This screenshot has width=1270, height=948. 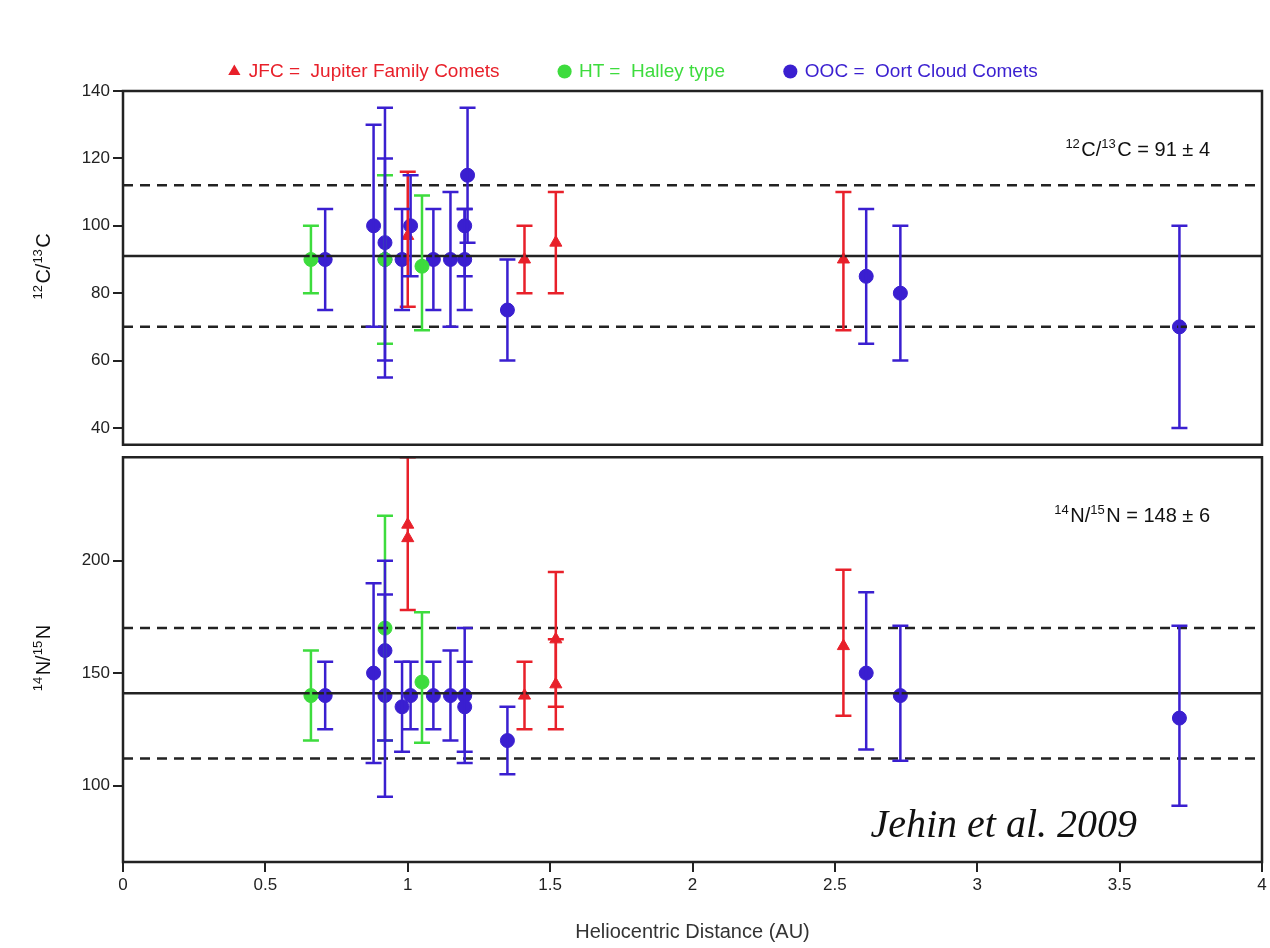 What do you see at coordinates (408, 884) in the screenshot?
I see `x-tick-label: 1` at bounding box center [408, 884].